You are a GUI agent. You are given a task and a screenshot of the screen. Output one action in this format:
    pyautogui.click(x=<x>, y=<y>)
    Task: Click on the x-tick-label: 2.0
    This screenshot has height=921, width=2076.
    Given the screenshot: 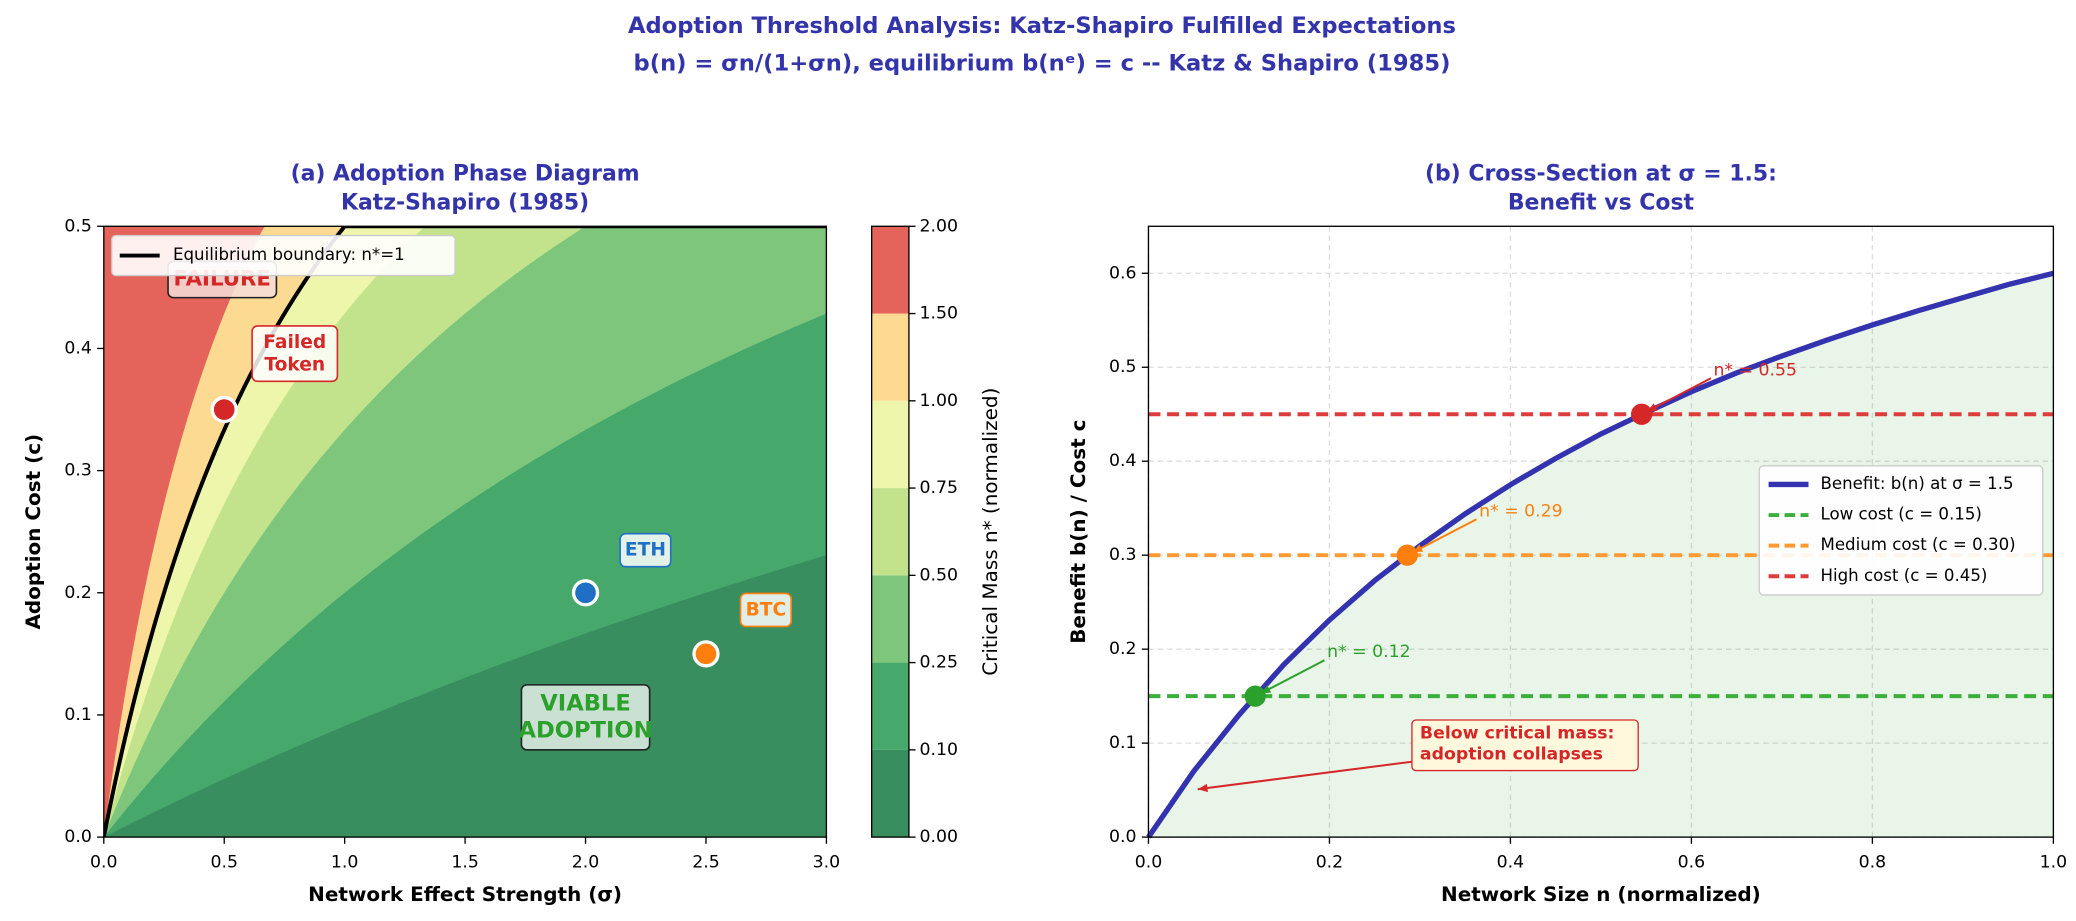 What is the action you would take?
    pyautogui.click(x=585, y=862)
    